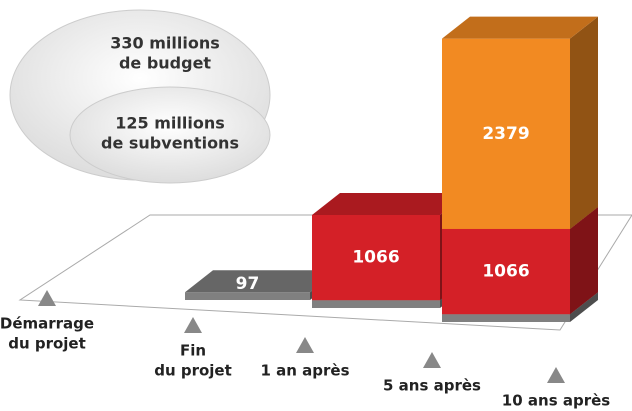 The width and height of the screenshot is (632, 411). I want to click on value-label: 97, so click(248, 284).